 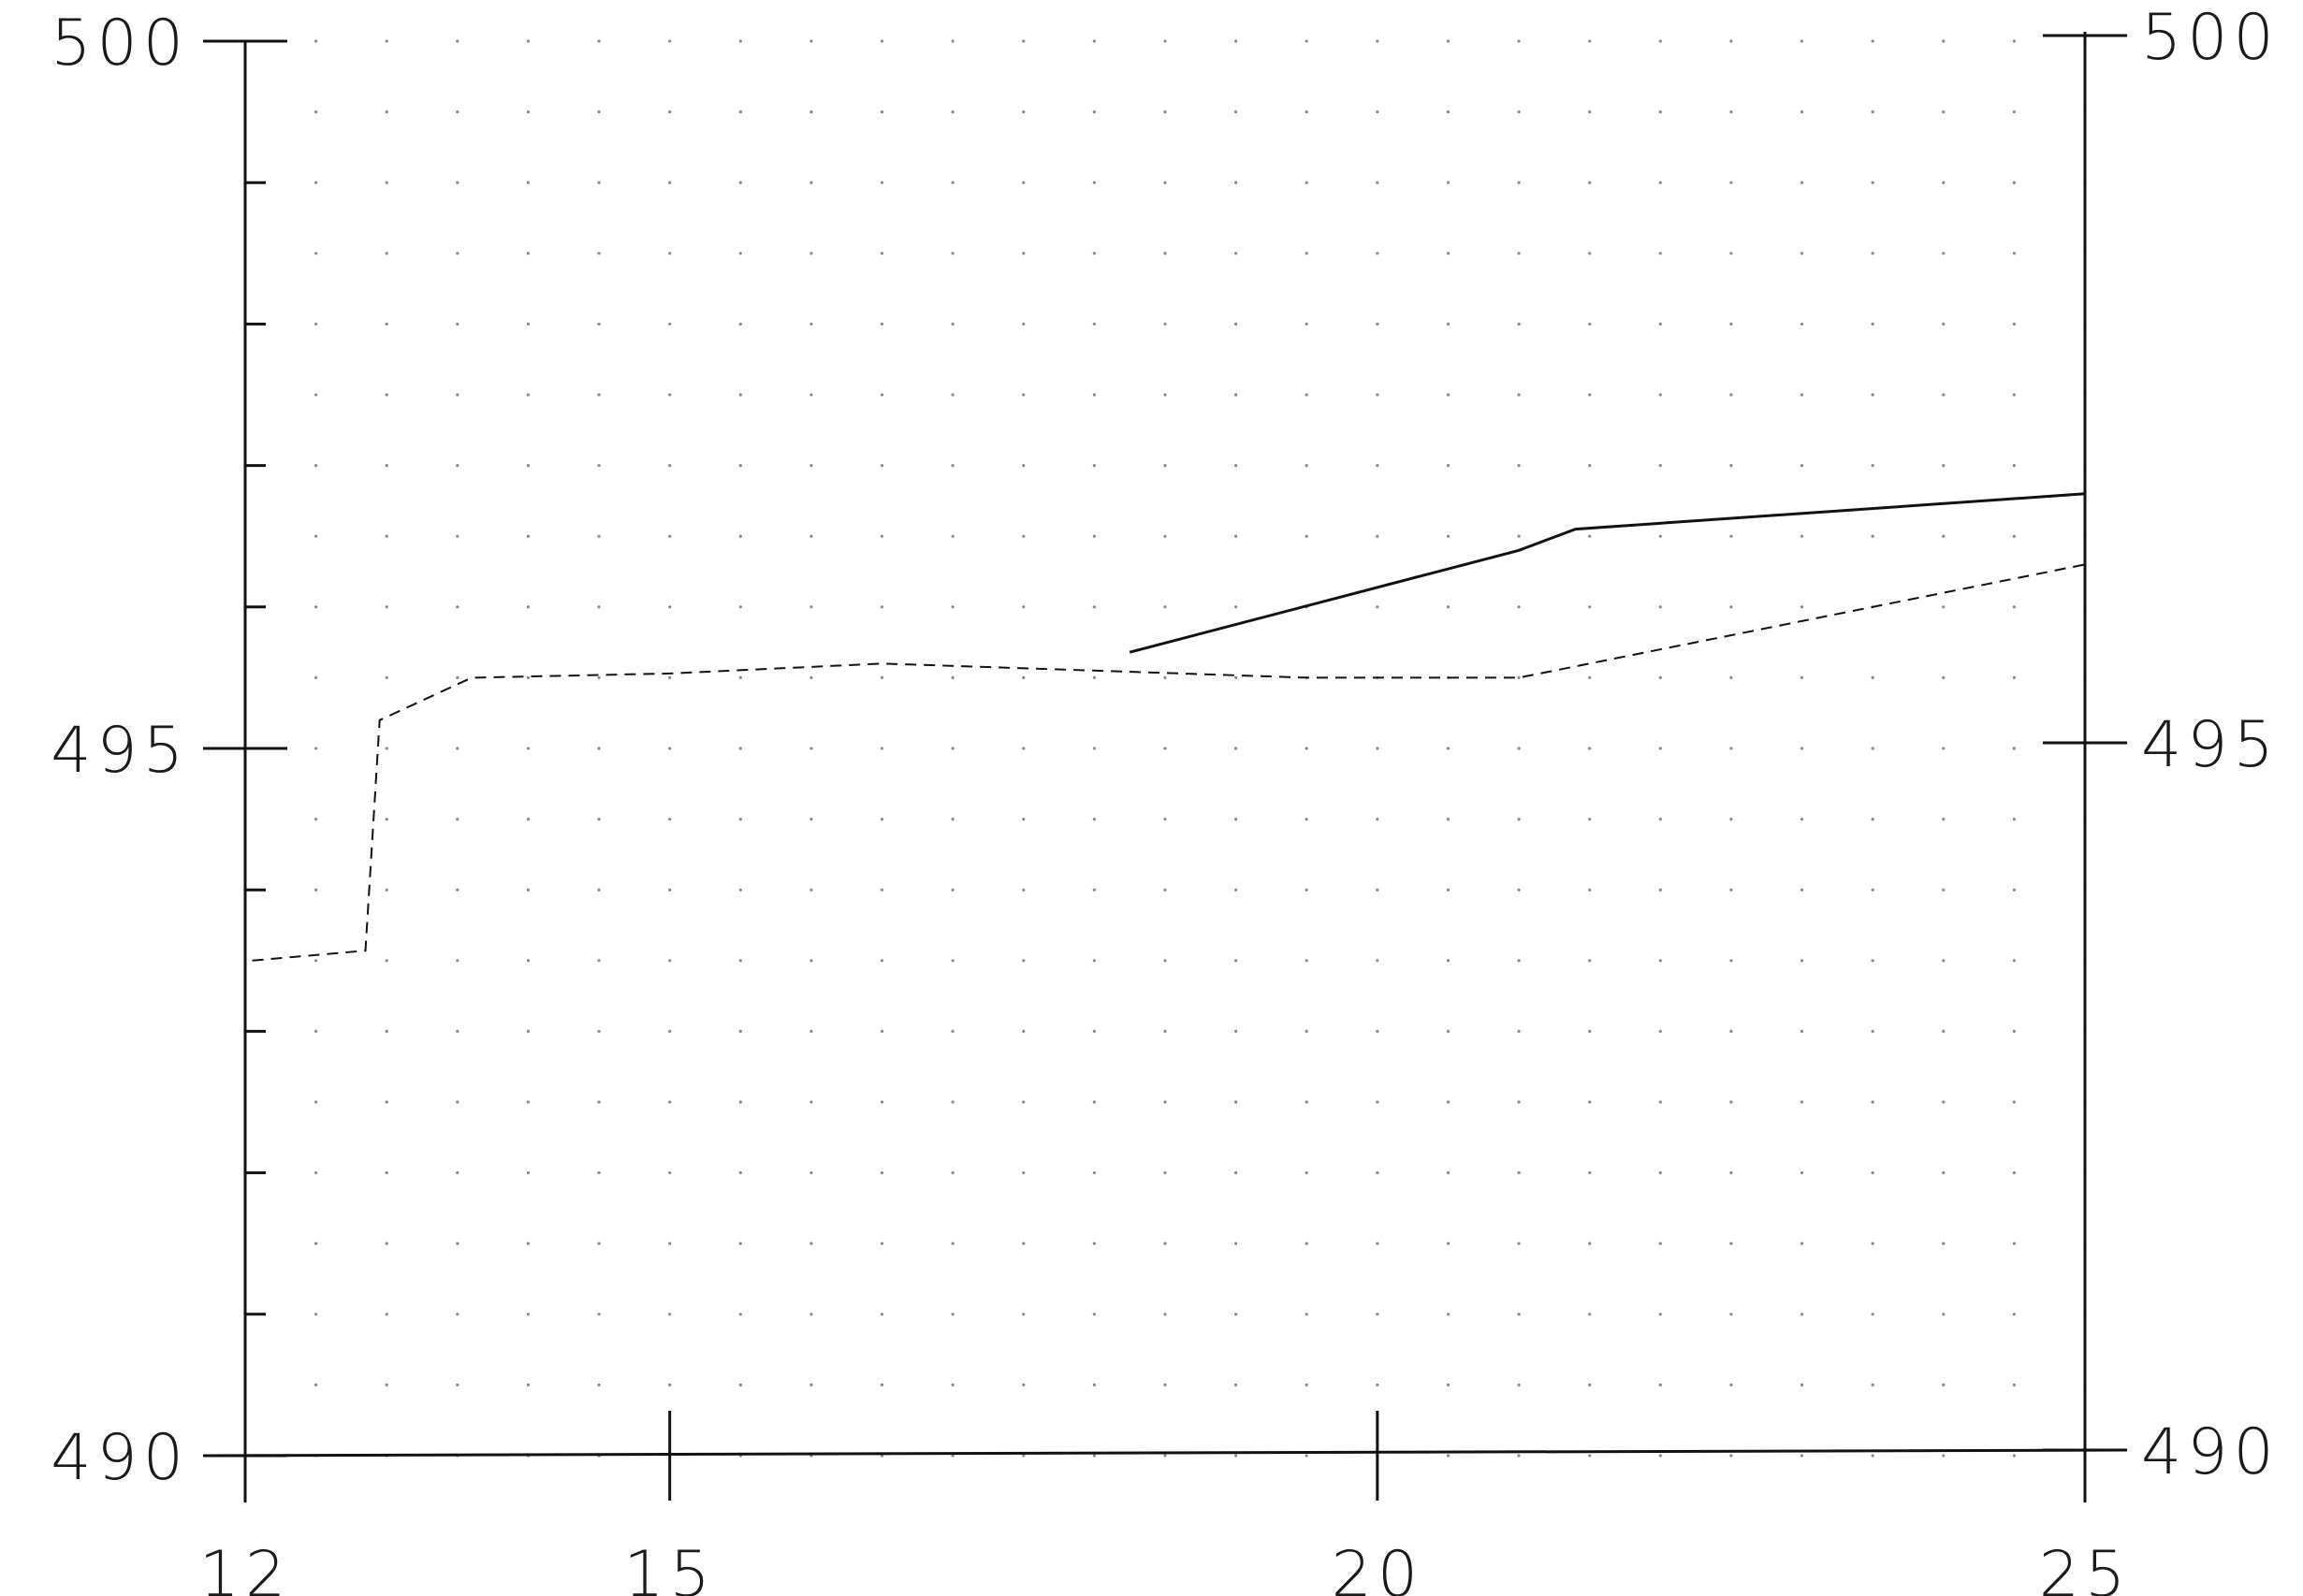 I want to click on x-axis, so click(x=1165, y=1453).